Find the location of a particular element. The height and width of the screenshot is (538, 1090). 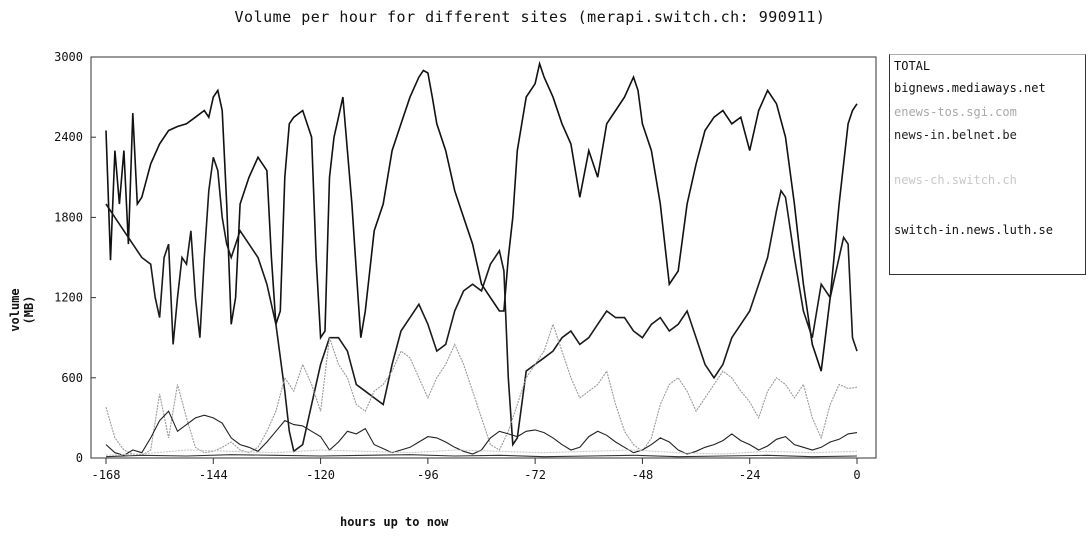

legend-item-total: TOTAL is located at coordinates (912, 66).